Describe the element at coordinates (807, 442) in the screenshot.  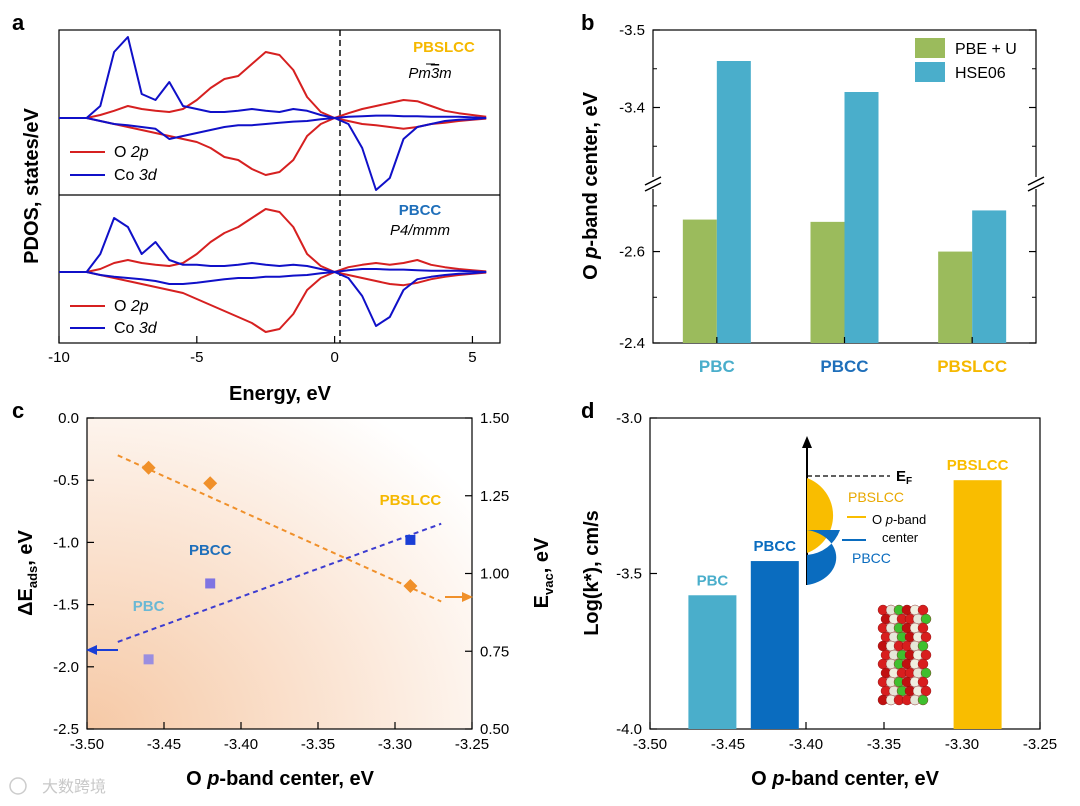
I see `inset-axis-arrowhead` at that location.